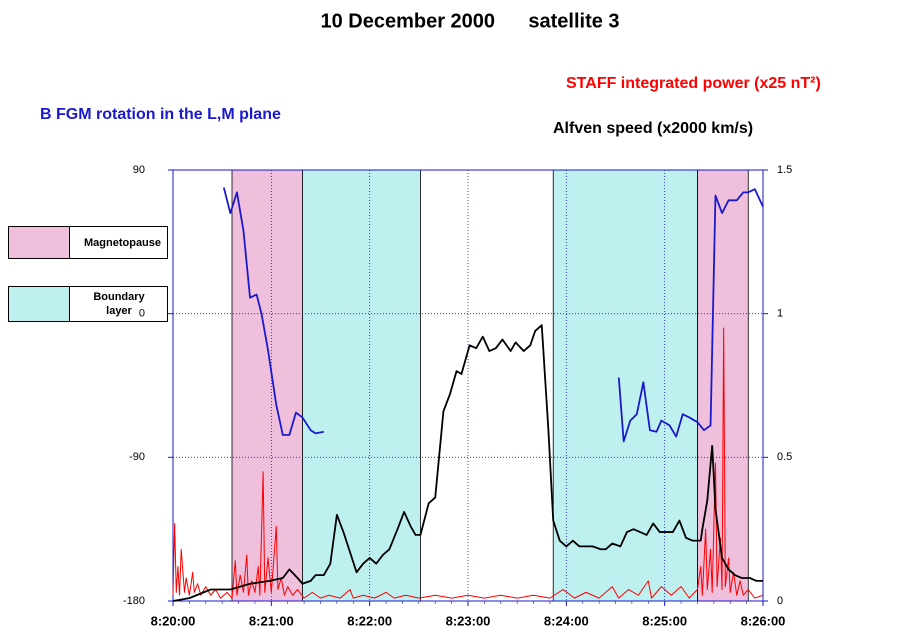  What do you see at coordinates (369, 620) in the screenshot?
I see `x-tick-label: 8:22:00` at bounding box center [369, 620].